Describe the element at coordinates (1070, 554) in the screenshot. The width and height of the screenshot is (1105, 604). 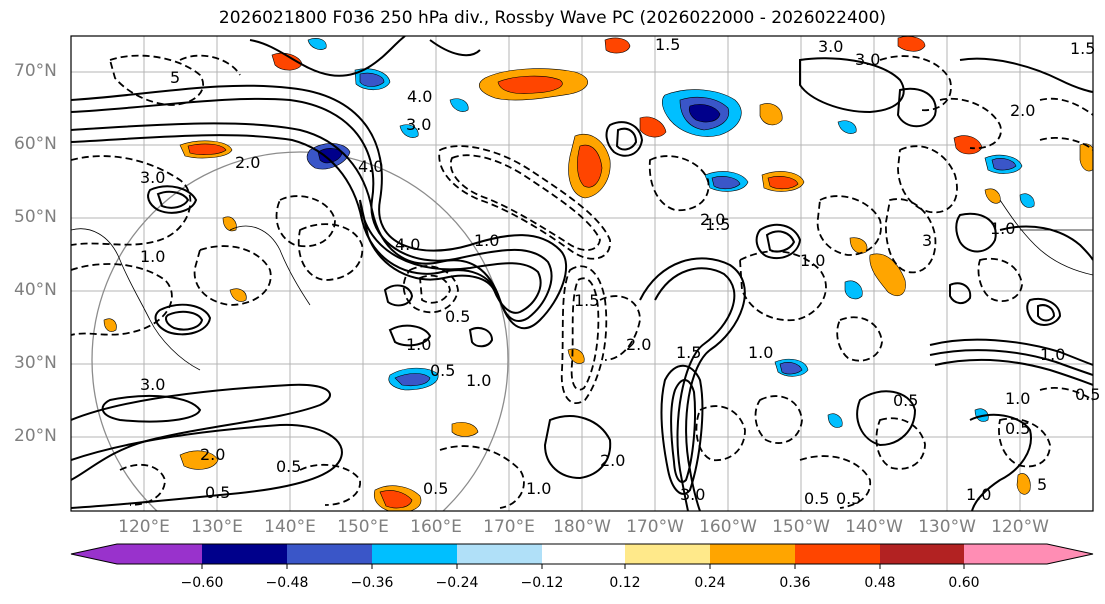
I see `colorbar-extend-max` at that location.